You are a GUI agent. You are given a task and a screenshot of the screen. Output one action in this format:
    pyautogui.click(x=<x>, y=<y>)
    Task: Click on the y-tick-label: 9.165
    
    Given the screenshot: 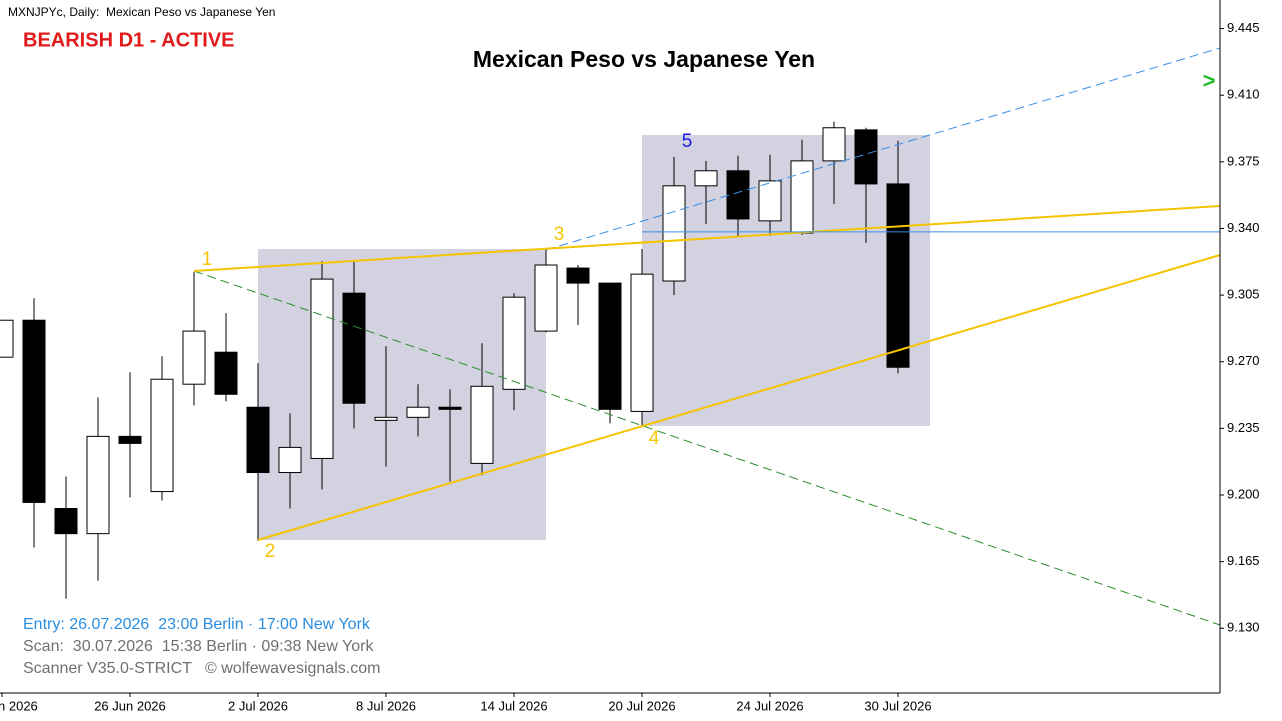 What is the action you would take?
    pyautogui.click(x=1243, y=560)
    